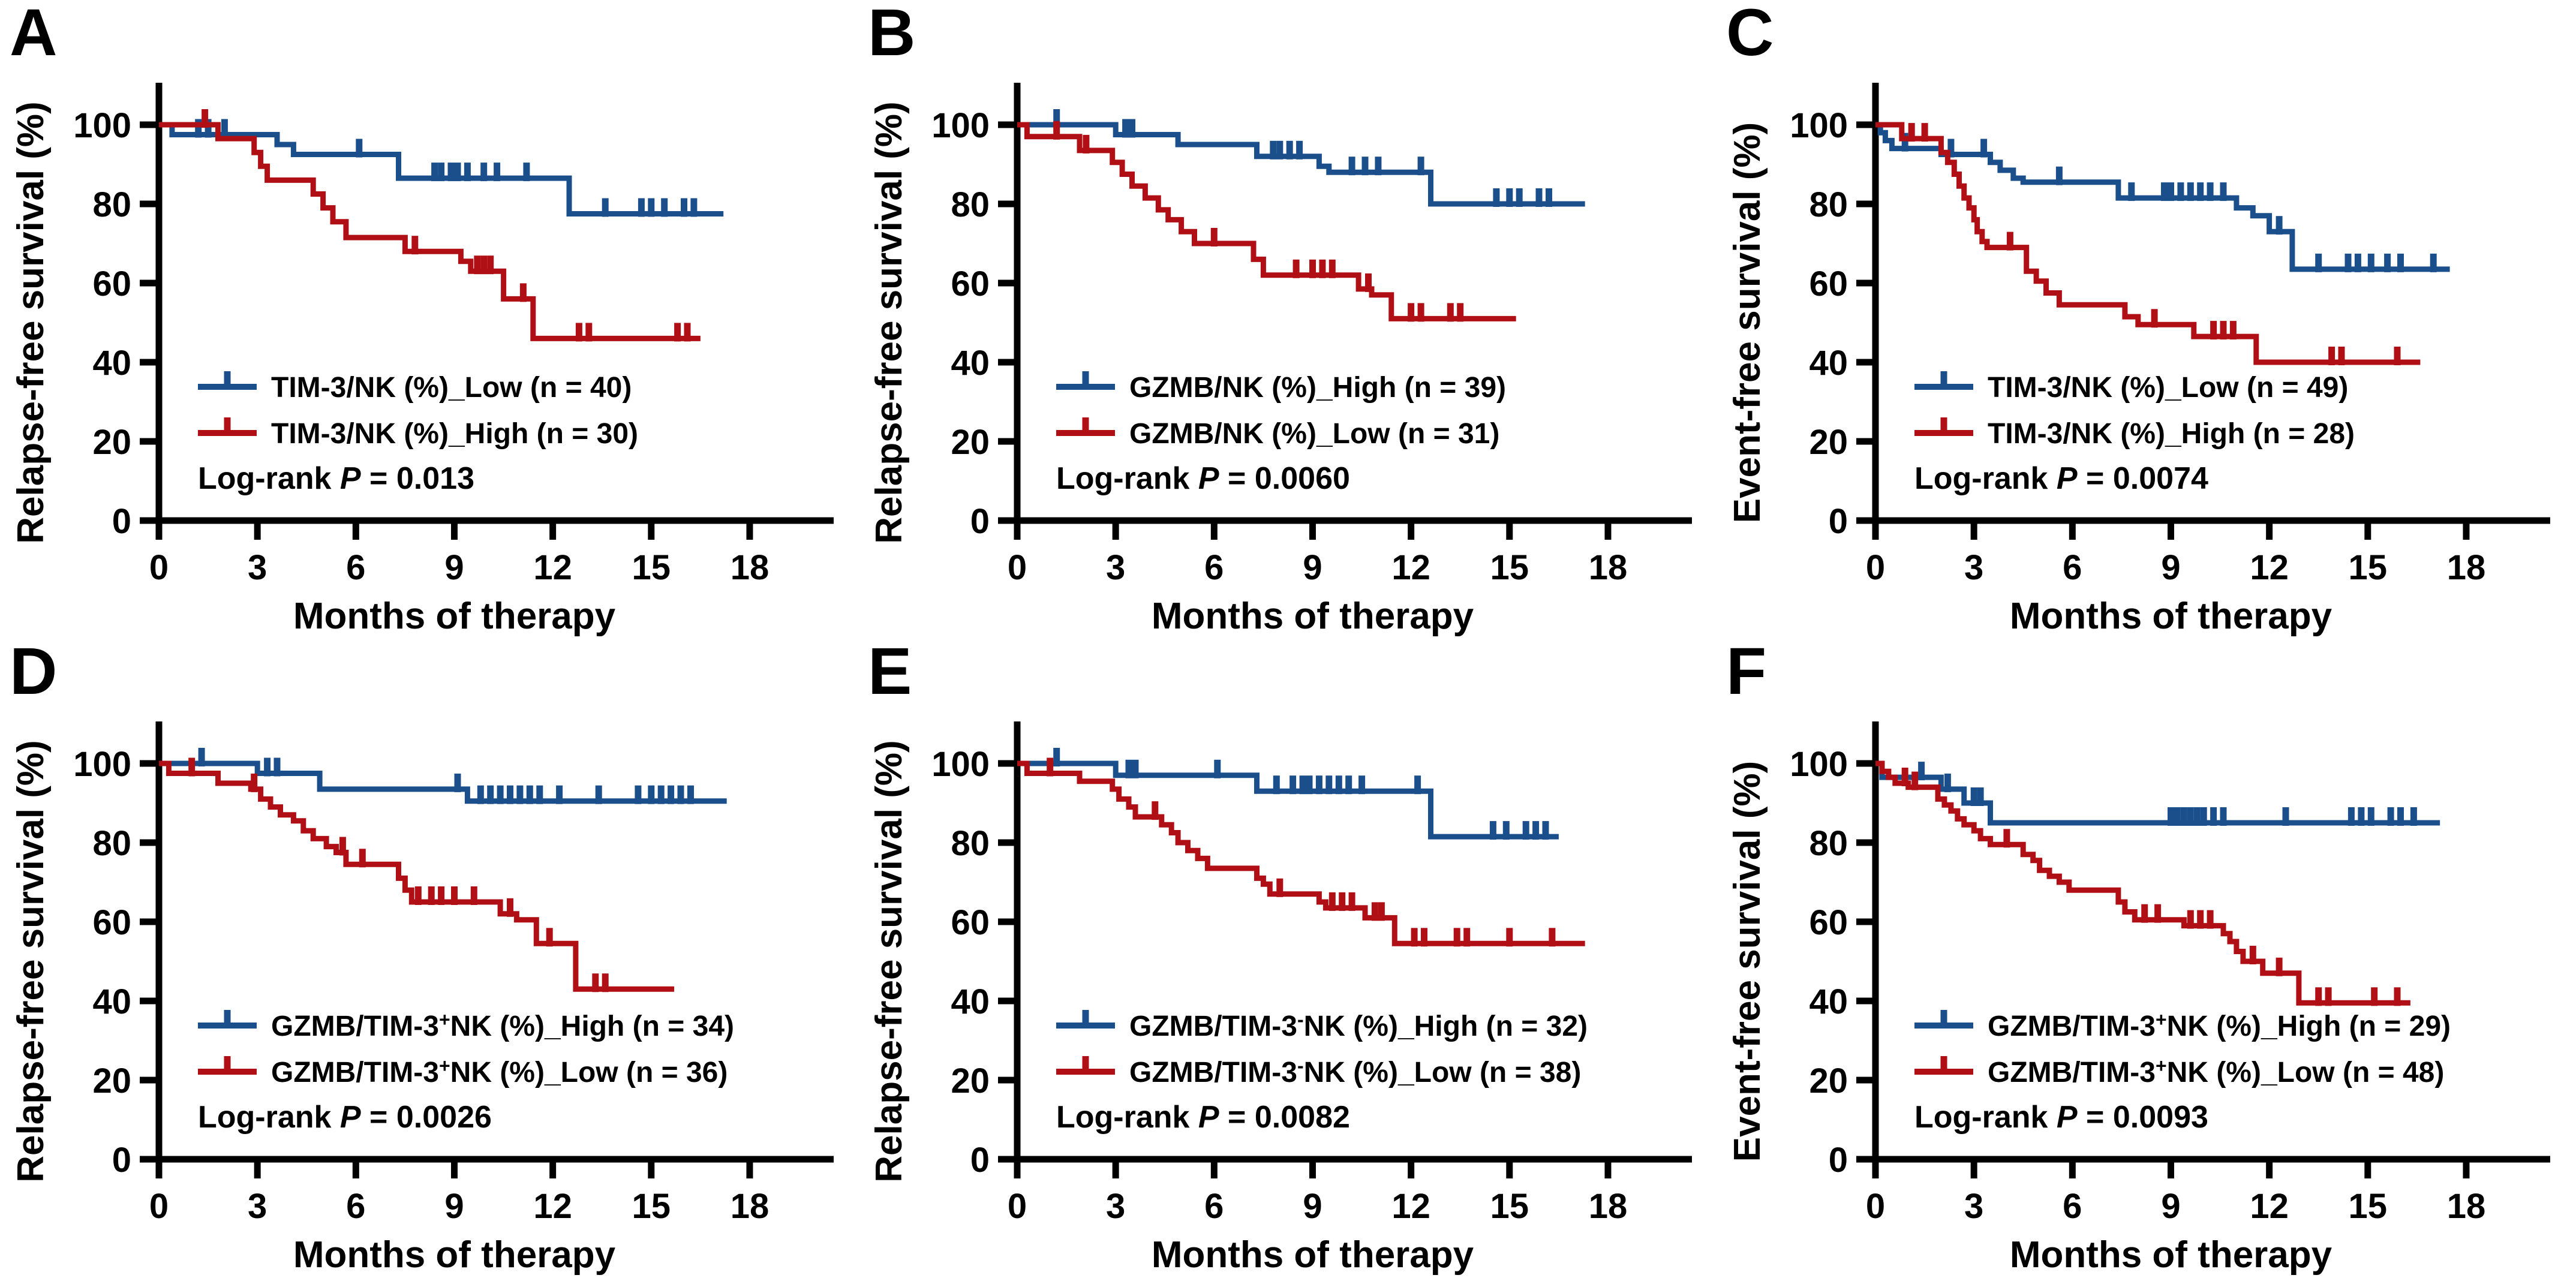  What do you see at coordinates (1748, 322) in the screenshot?
I see `y-axis-title: Event-free survival (%)` at bounding box center [1748, 322].